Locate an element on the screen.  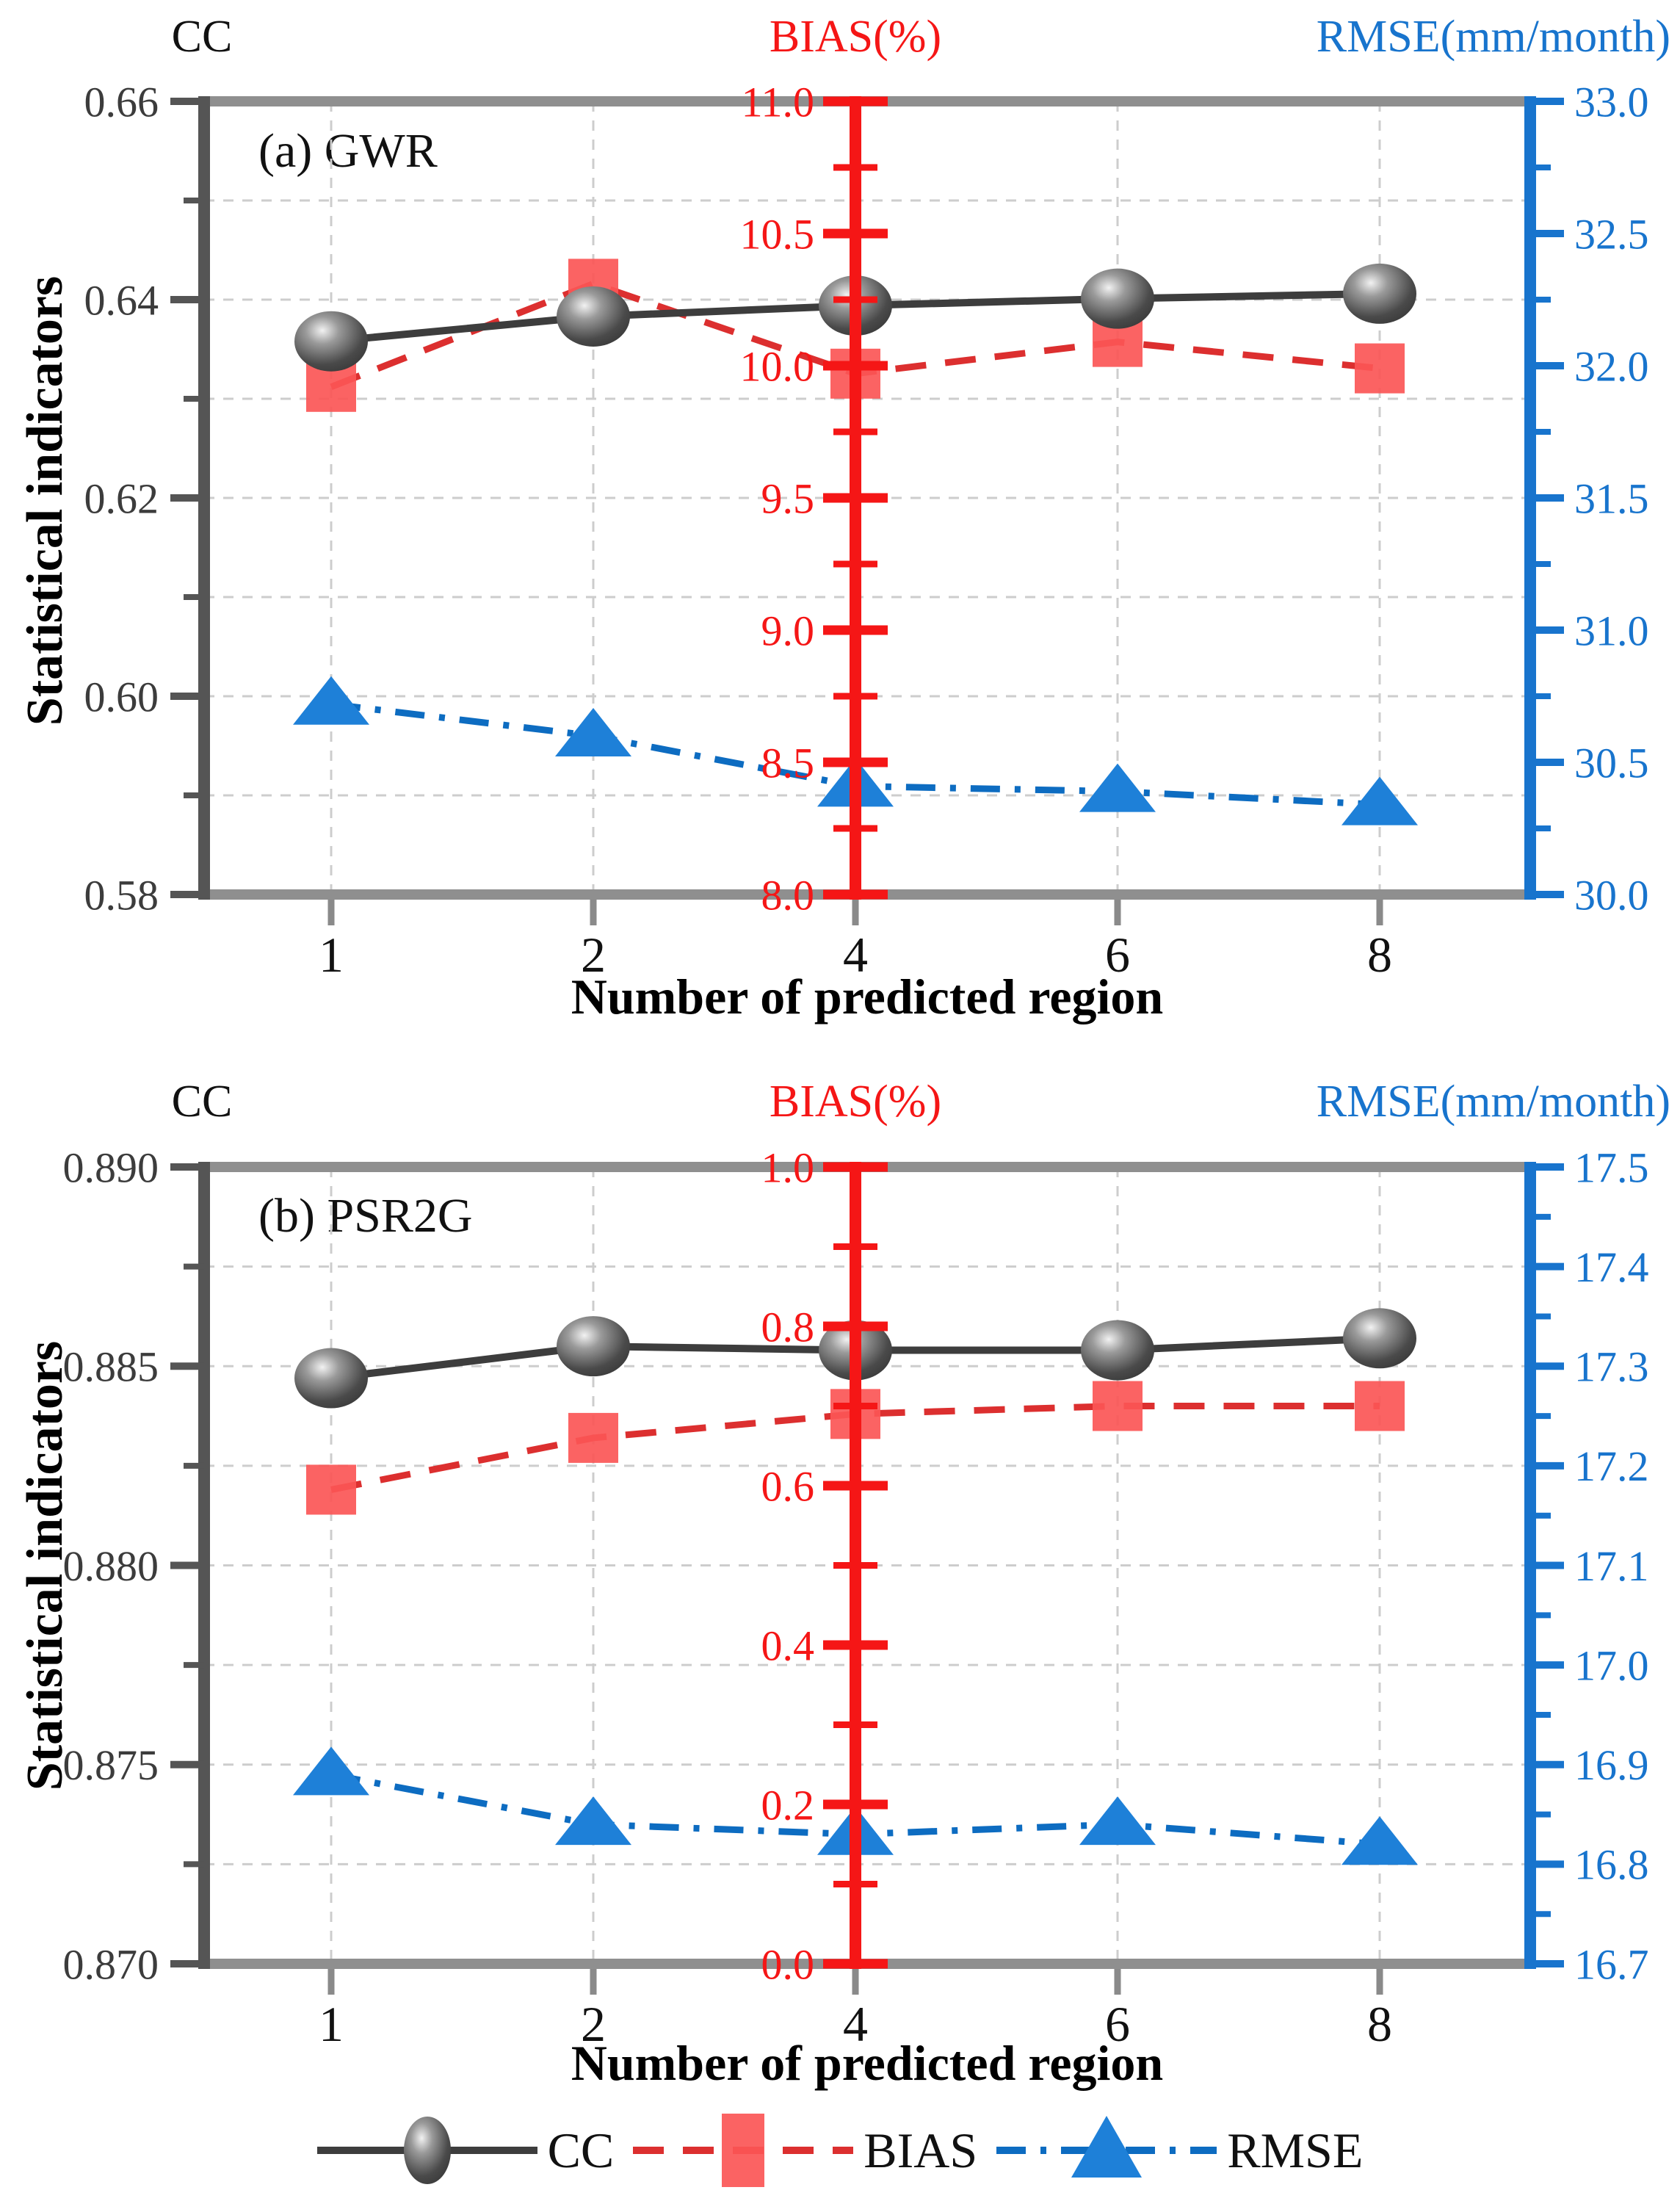
legend-item-bias: BIAS is located at coordinates (805, 2150).